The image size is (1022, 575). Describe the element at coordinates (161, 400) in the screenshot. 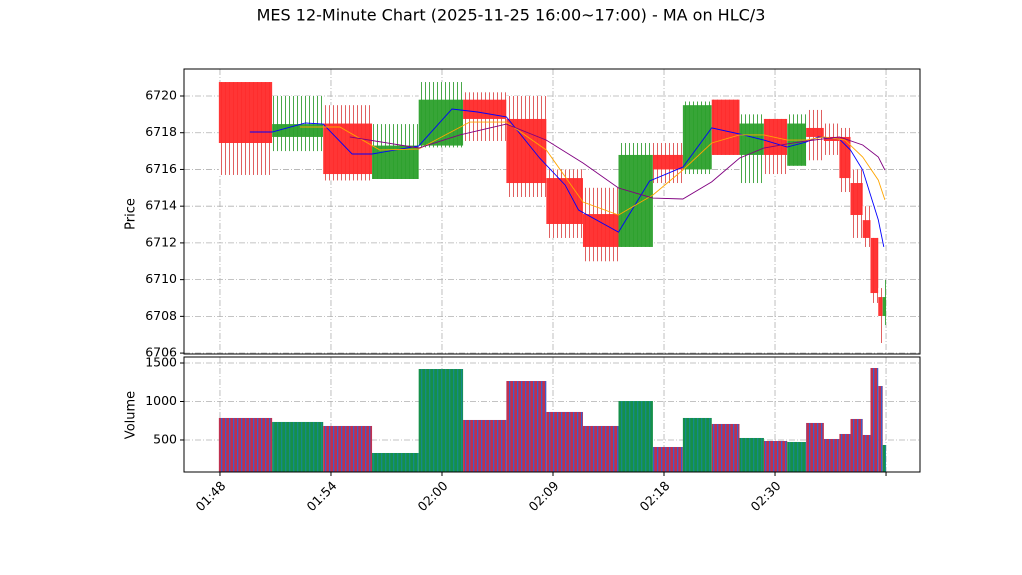

I see `y2-tick-label: 1000` at that location.